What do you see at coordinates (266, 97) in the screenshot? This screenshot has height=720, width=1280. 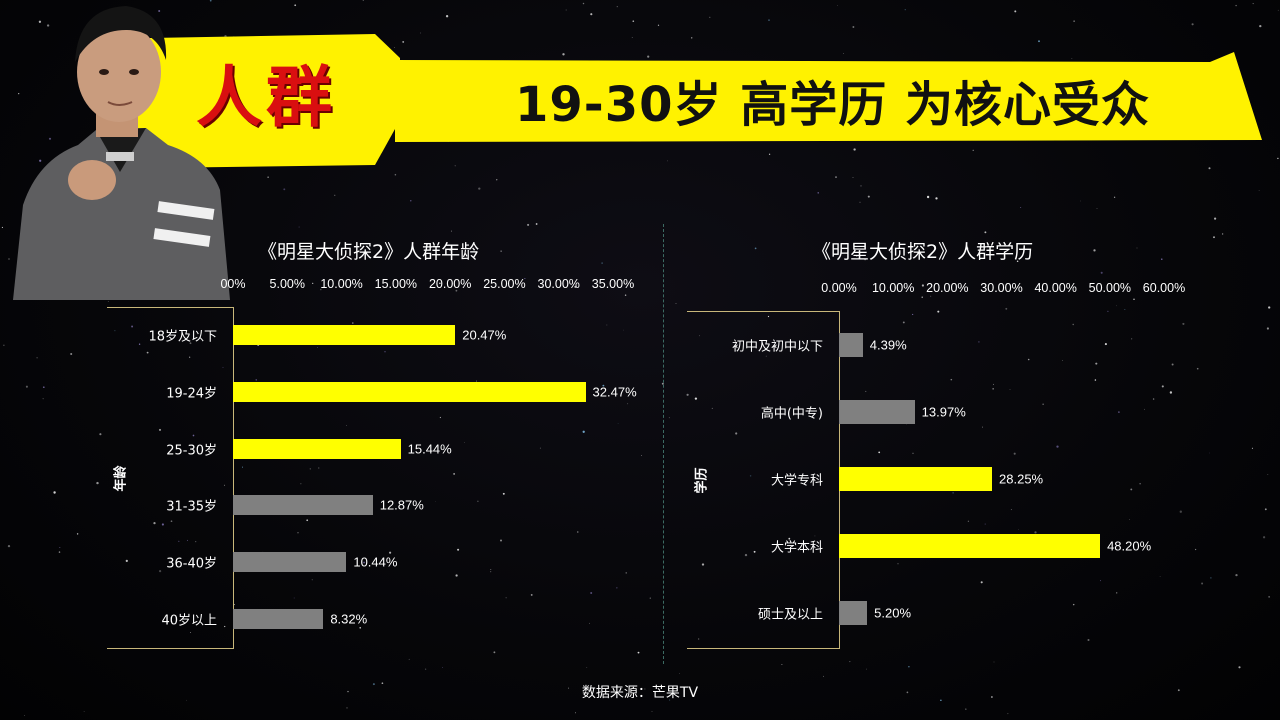 I see `banner-title-left: 人群` at bounding box center [266, 97].